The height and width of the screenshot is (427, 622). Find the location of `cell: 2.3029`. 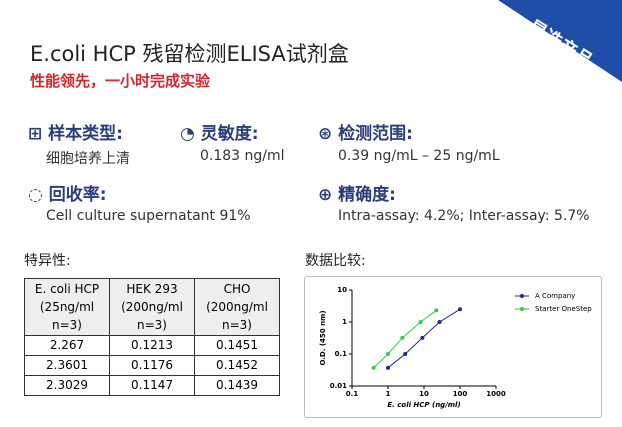

cell: 2.3029 is located at coordinates (67, 385).